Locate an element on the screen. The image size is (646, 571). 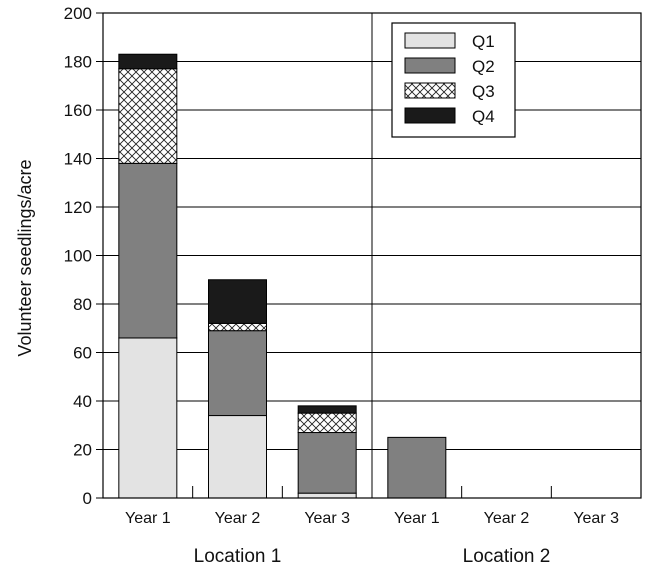
legend: Q1 Q2 Q3 Q4 is located at coordinates (453, 80).